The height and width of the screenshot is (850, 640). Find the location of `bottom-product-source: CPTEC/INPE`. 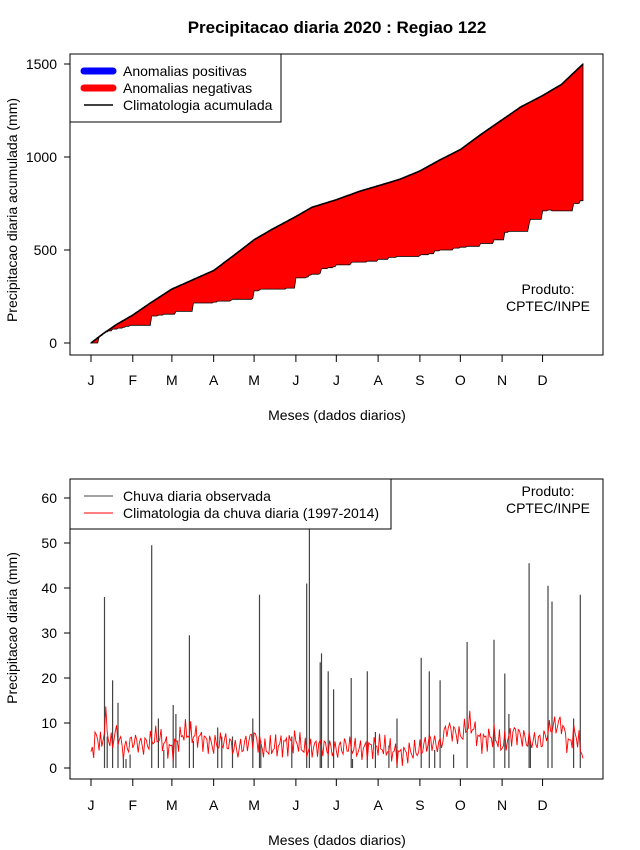

bottom-product-source: CPTEC/INPE is located at coordinates (548, 508).